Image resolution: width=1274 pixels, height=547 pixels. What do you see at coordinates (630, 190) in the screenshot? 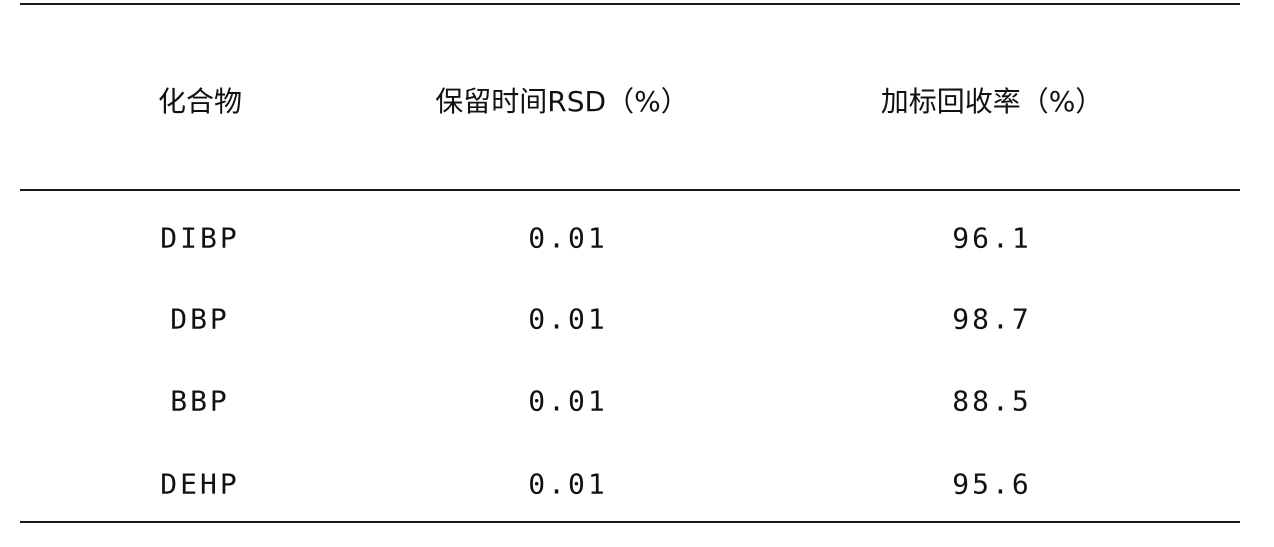
I see `header-rule` at bounding box center [630, 190].